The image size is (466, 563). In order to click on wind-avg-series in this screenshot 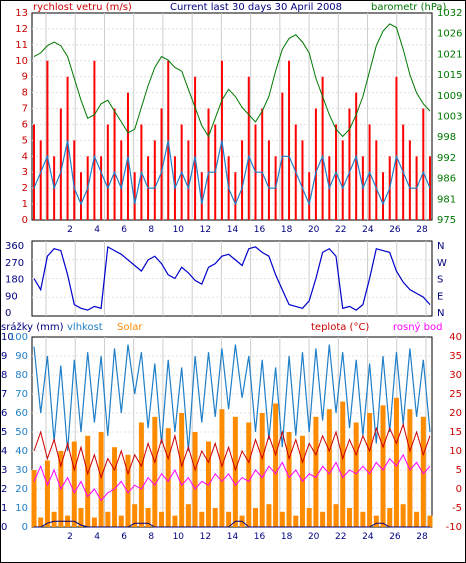, I will do `click(232, 173)`.